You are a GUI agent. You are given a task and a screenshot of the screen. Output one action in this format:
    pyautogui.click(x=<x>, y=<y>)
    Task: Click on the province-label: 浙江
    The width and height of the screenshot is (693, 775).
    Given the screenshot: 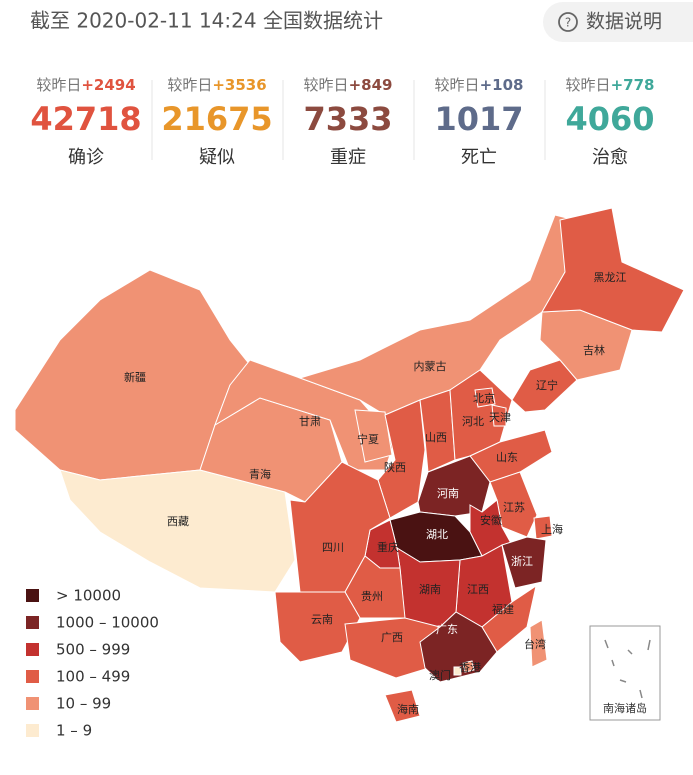 What is the action you would take?
    pyautogui.click(x=522, y=561)
    